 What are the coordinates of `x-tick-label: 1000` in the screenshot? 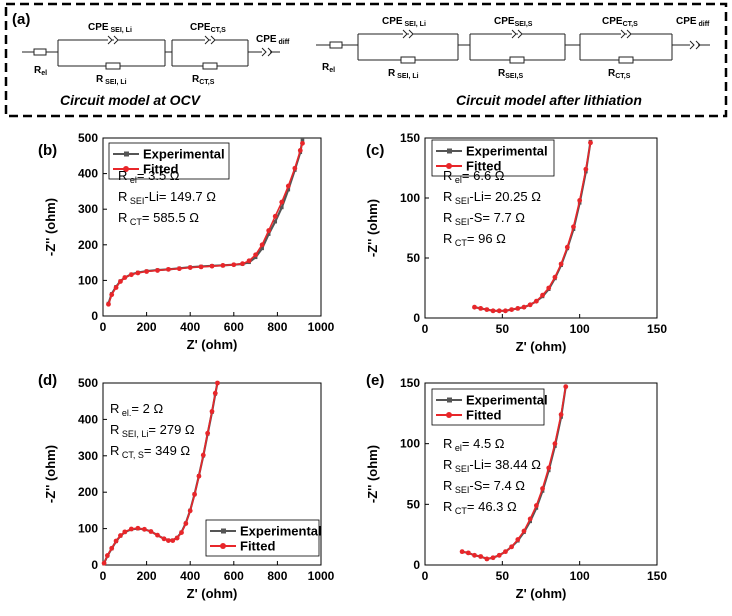 It's located at (321, 576).